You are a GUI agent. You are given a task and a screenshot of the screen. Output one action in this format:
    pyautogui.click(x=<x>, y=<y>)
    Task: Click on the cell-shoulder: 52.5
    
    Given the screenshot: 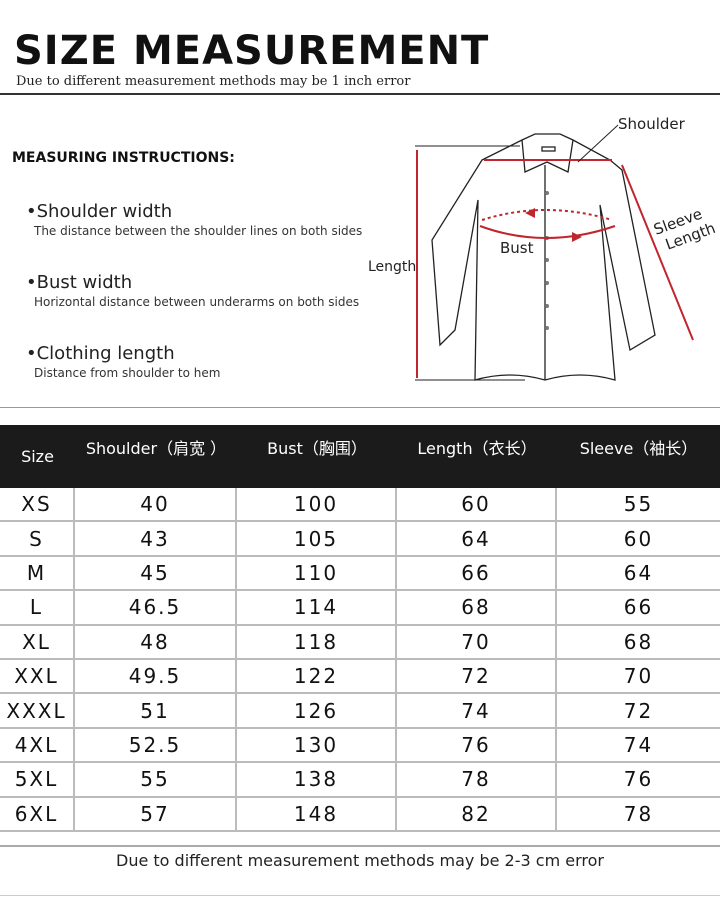 What is the action you would take?
    pyautogui.click(x=156, y=745)
    